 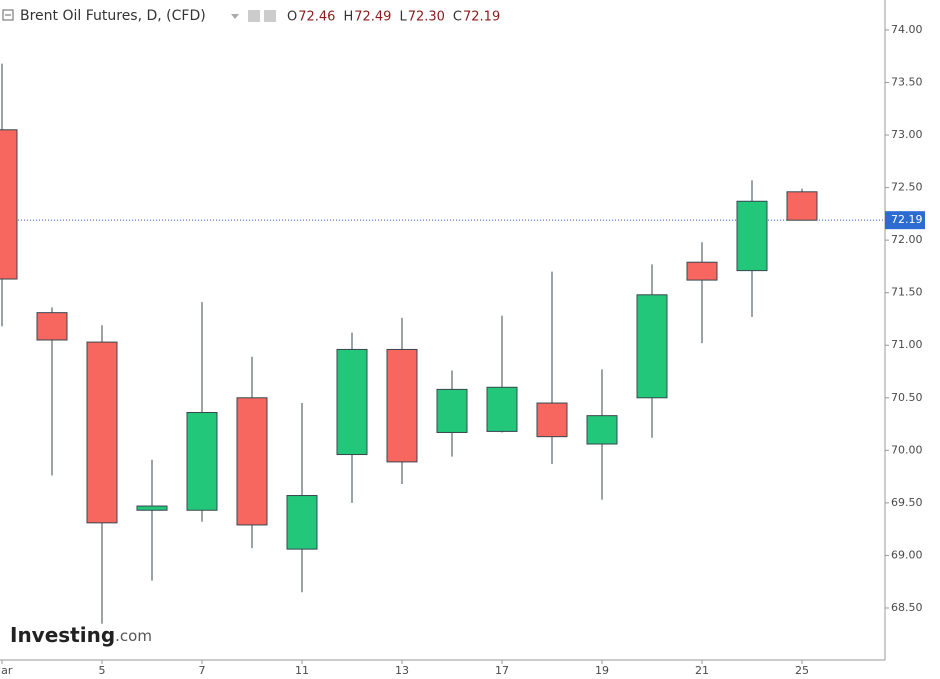 I want to click on legend-key: L, so click(x=403, y=17).